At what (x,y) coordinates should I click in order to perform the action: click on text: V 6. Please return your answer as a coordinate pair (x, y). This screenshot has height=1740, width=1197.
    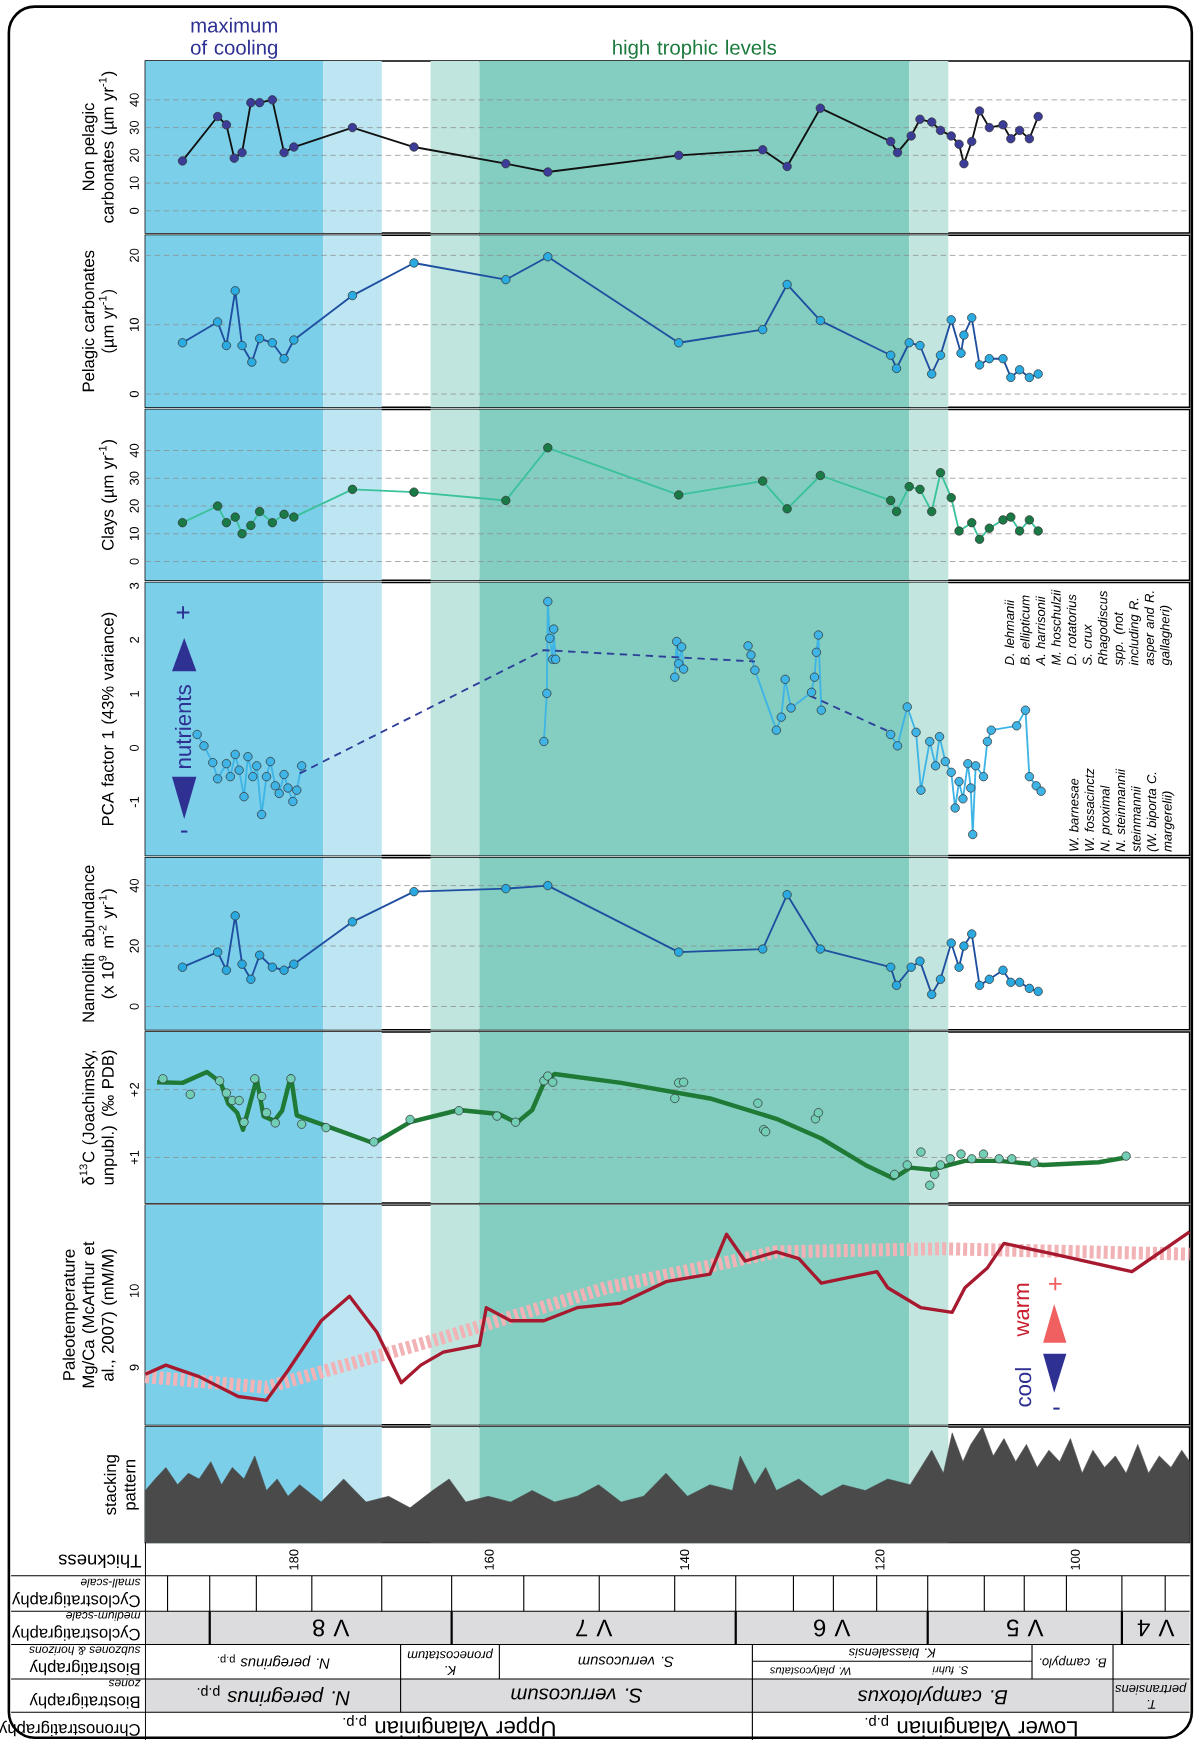
    Looking at the image, I should click on (832, 1628).